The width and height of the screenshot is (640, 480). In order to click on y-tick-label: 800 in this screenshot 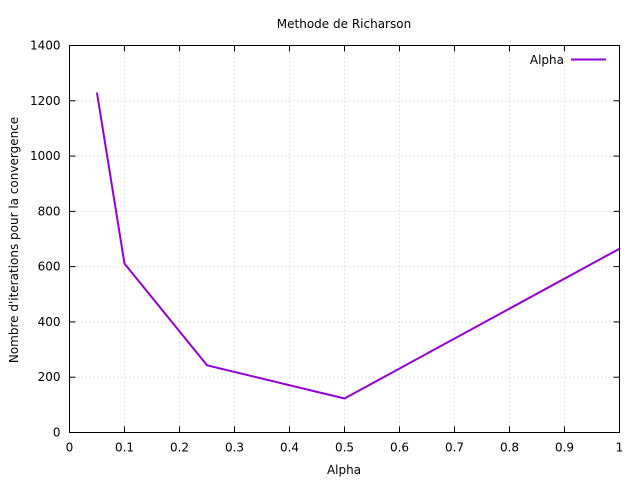, I will do `click(49, 211)`.